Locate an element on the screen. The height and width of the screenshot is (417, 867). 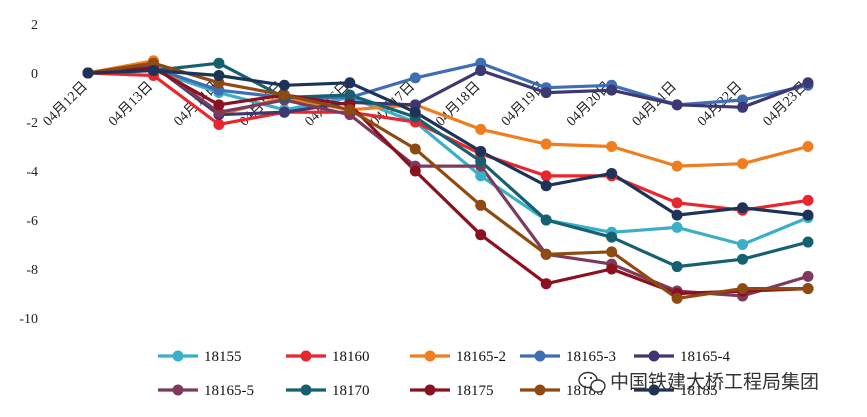
y-axis: 2 0 -2 -4 -6 -8 -10 is located at coordinates (28, 172).